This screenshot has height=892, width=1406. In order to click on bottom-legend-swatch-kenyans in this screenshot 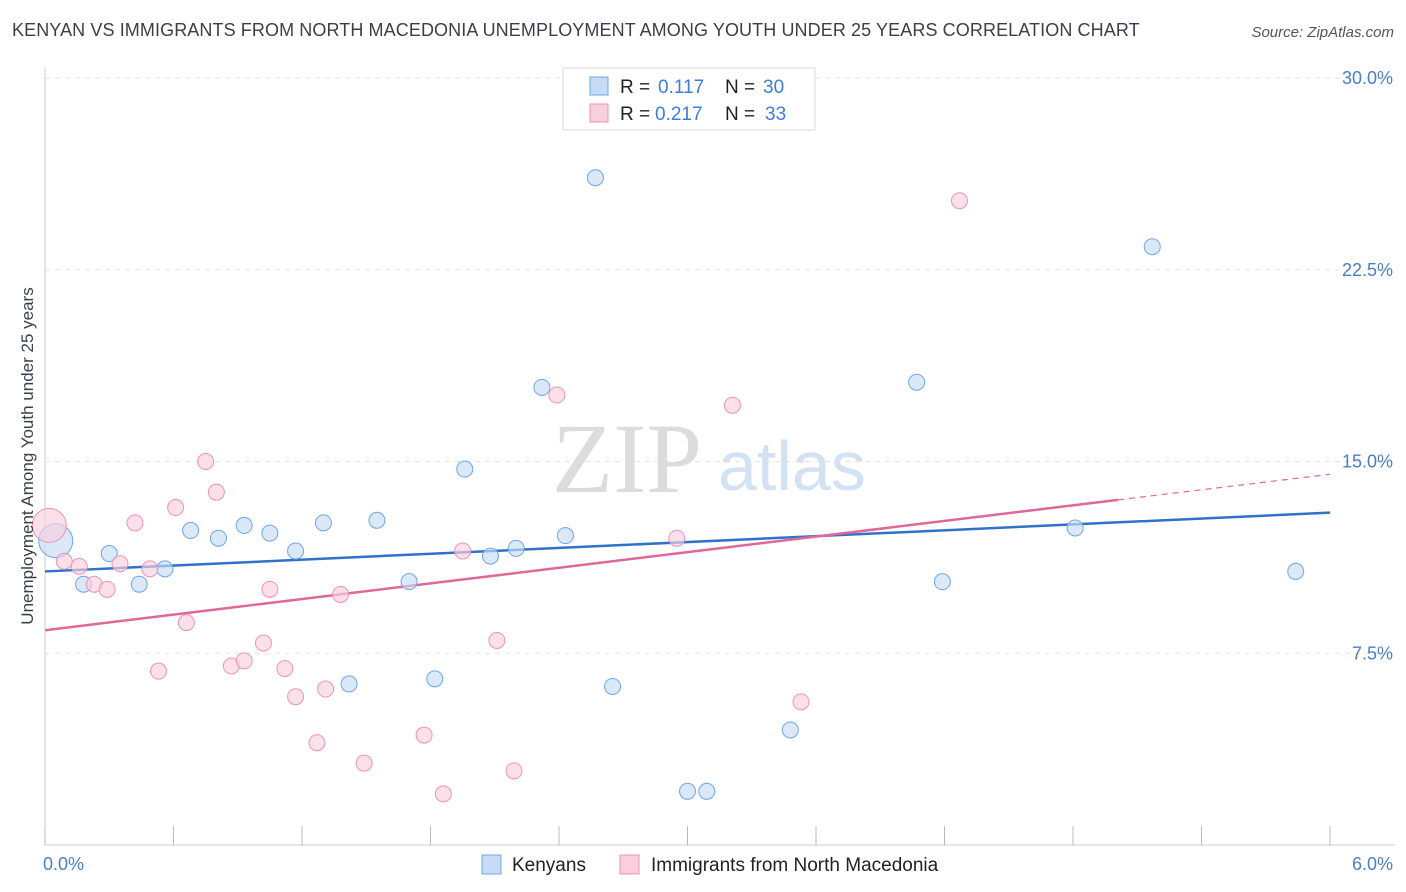, I will do `click(491, 864)`.